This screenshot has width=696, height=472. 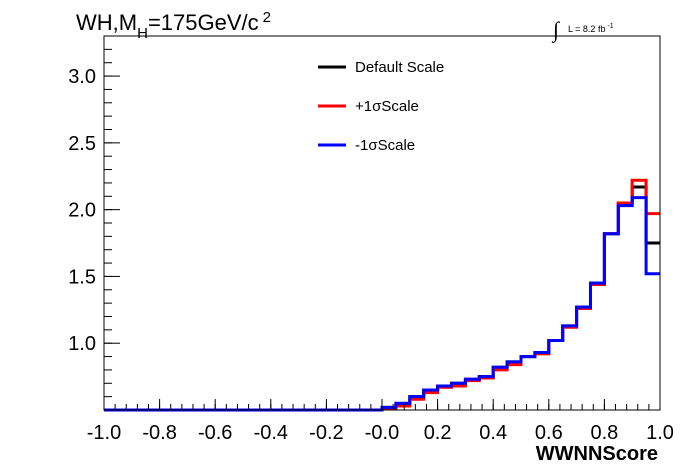 I want to click on x-tick-label: -0.4, so click(x=271, y=433).